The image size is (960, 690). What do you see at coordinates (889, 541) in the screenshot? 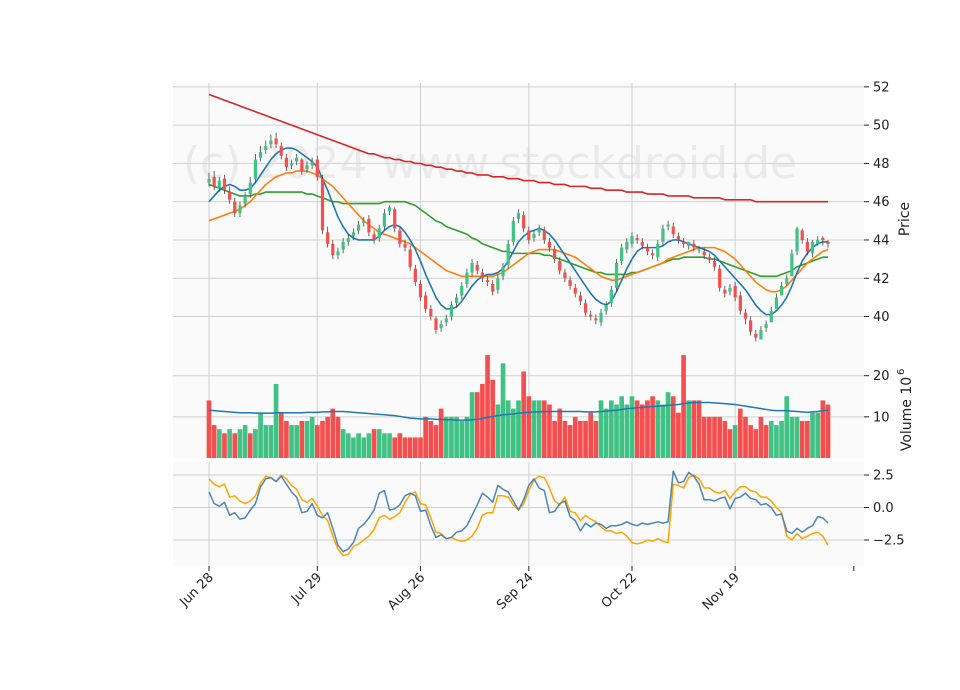
I see `osc-tick-label-0: −2.5` at bounding box center [889, 541].